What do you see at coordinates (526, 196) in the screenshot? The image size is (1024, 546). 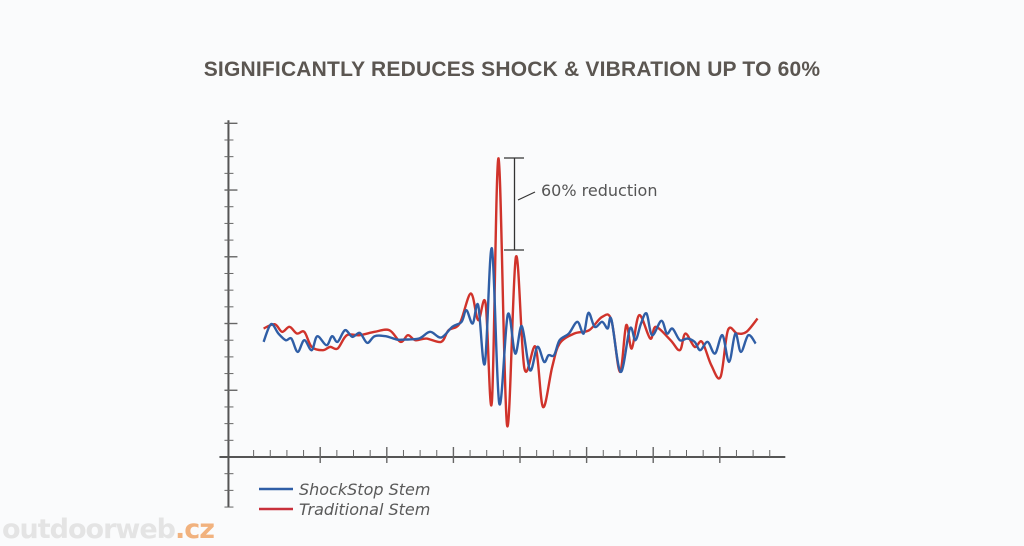 I see `annotation-leader` at bounding box center [526, 196].